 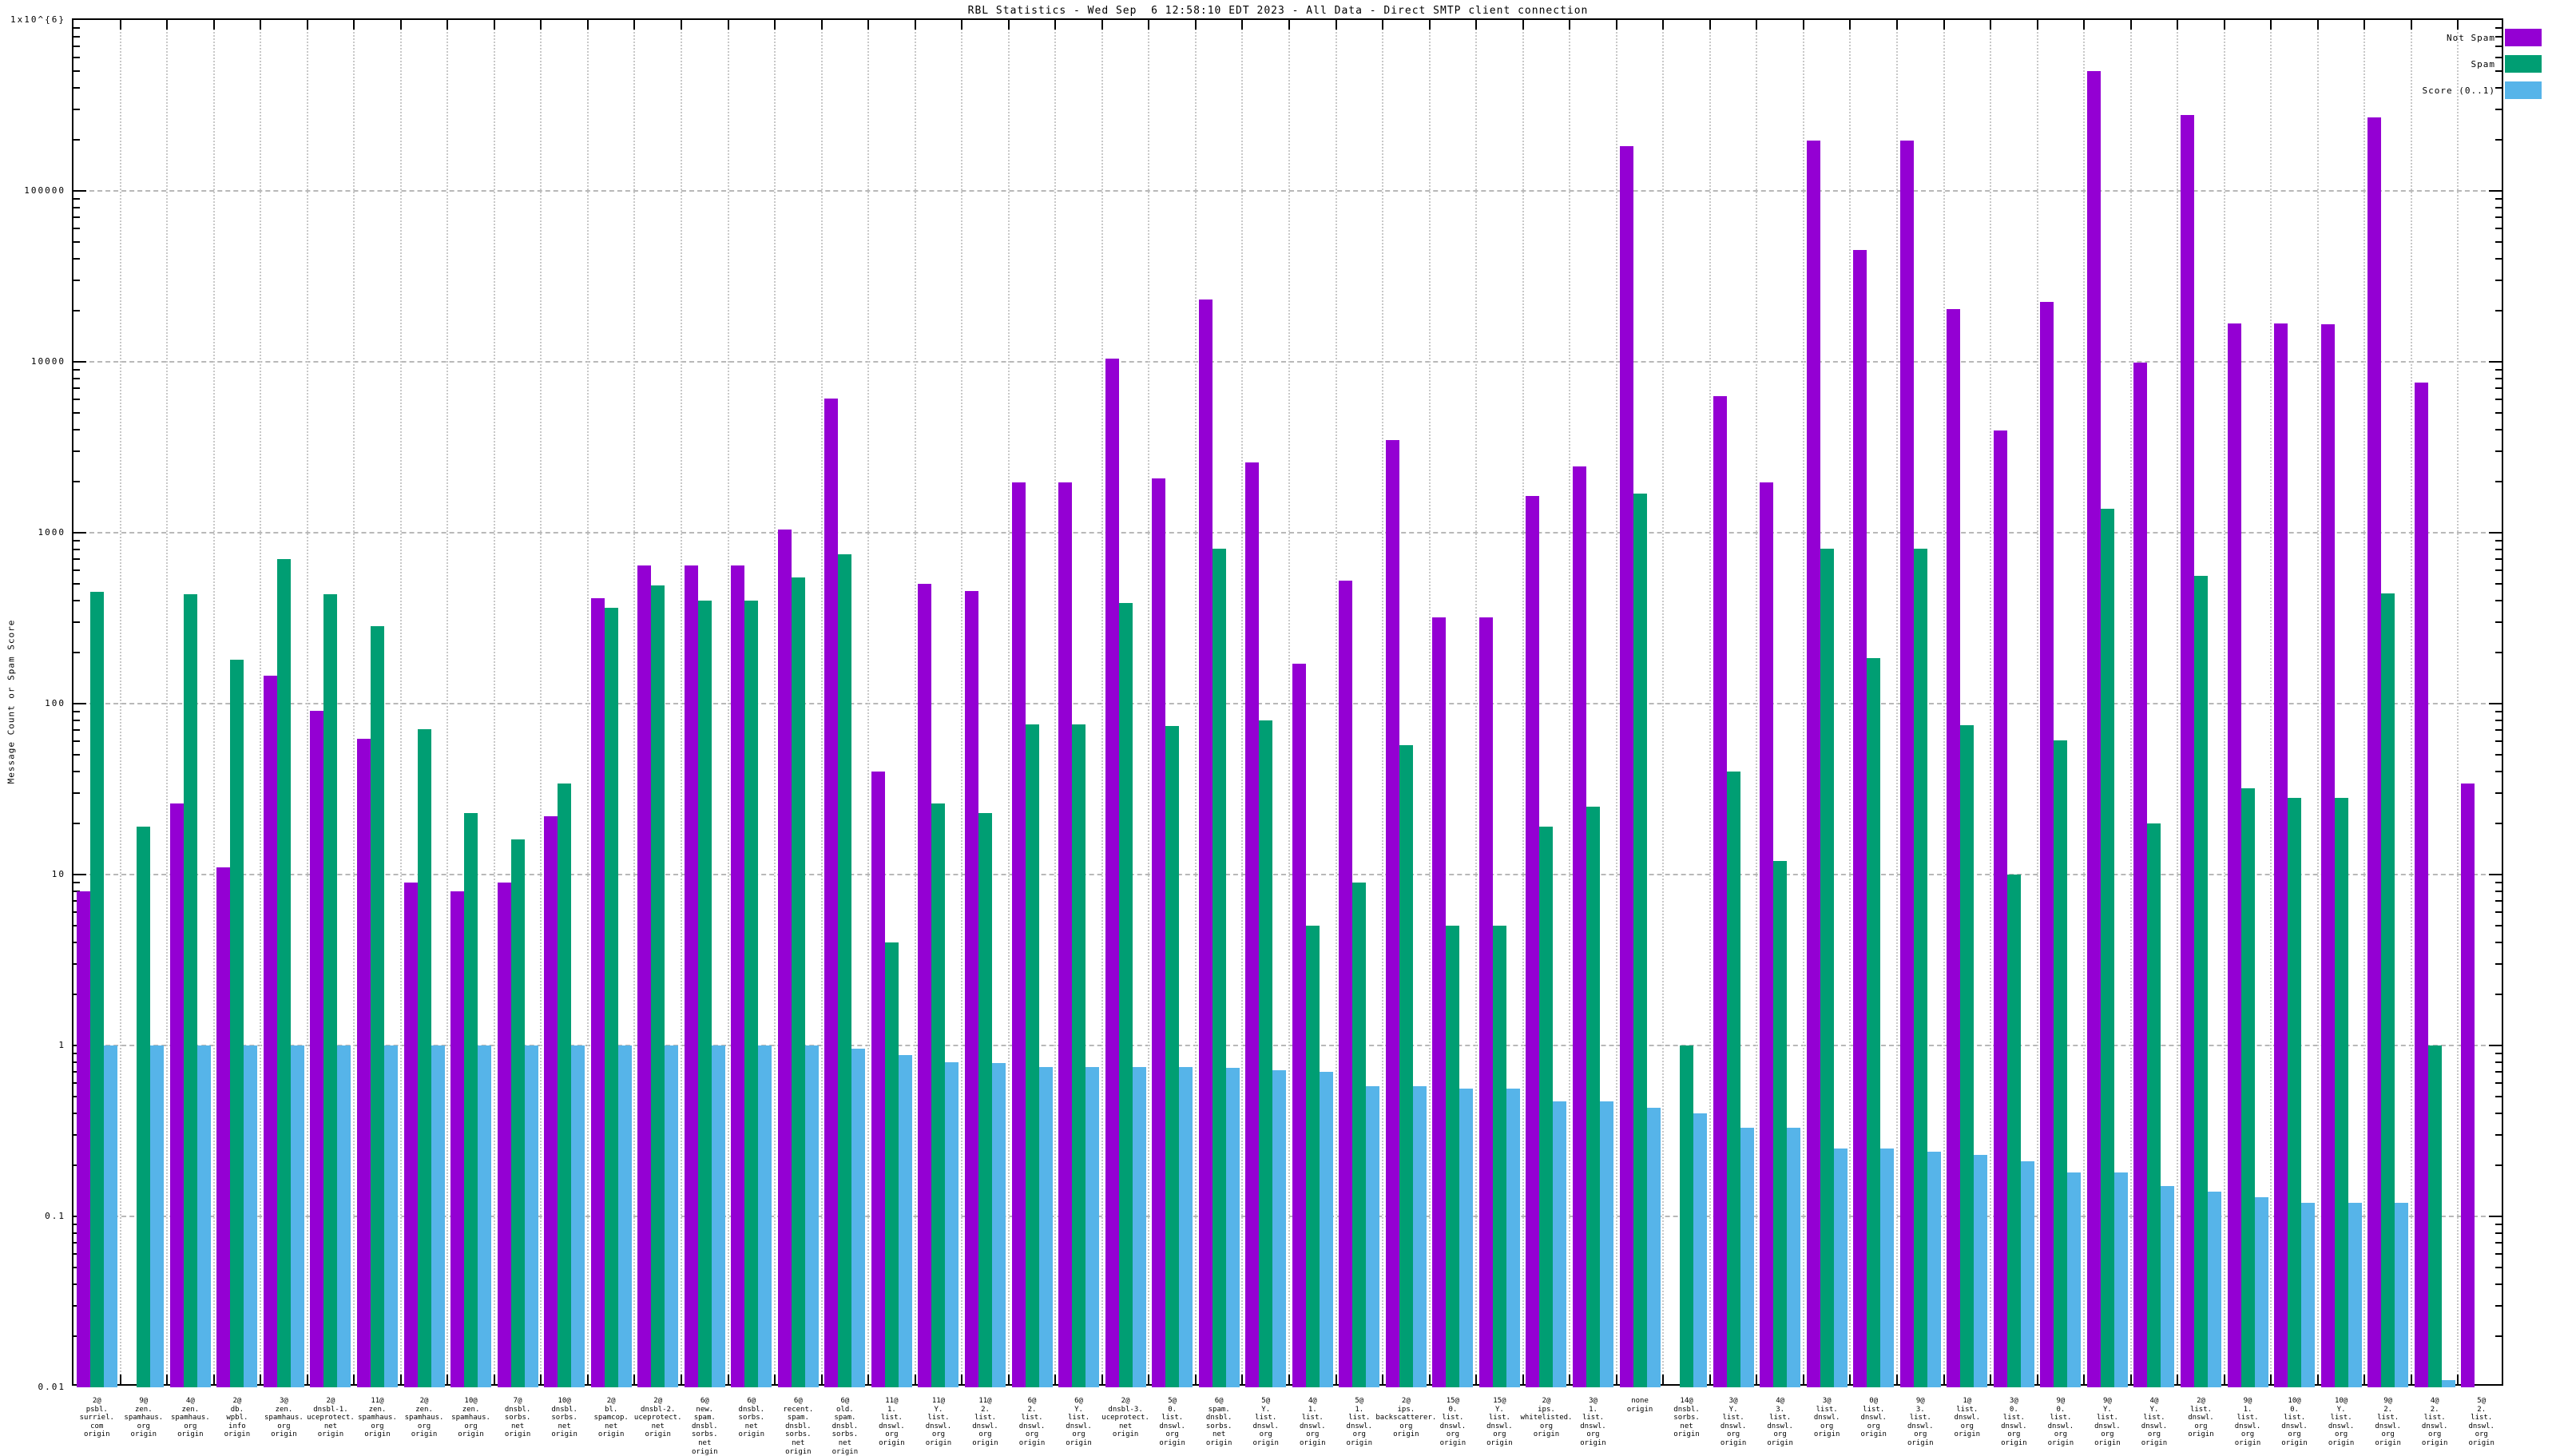 I want to click on x-category-label: 2@ bl. spamcop. net origin, so click(x=611, y=1418).